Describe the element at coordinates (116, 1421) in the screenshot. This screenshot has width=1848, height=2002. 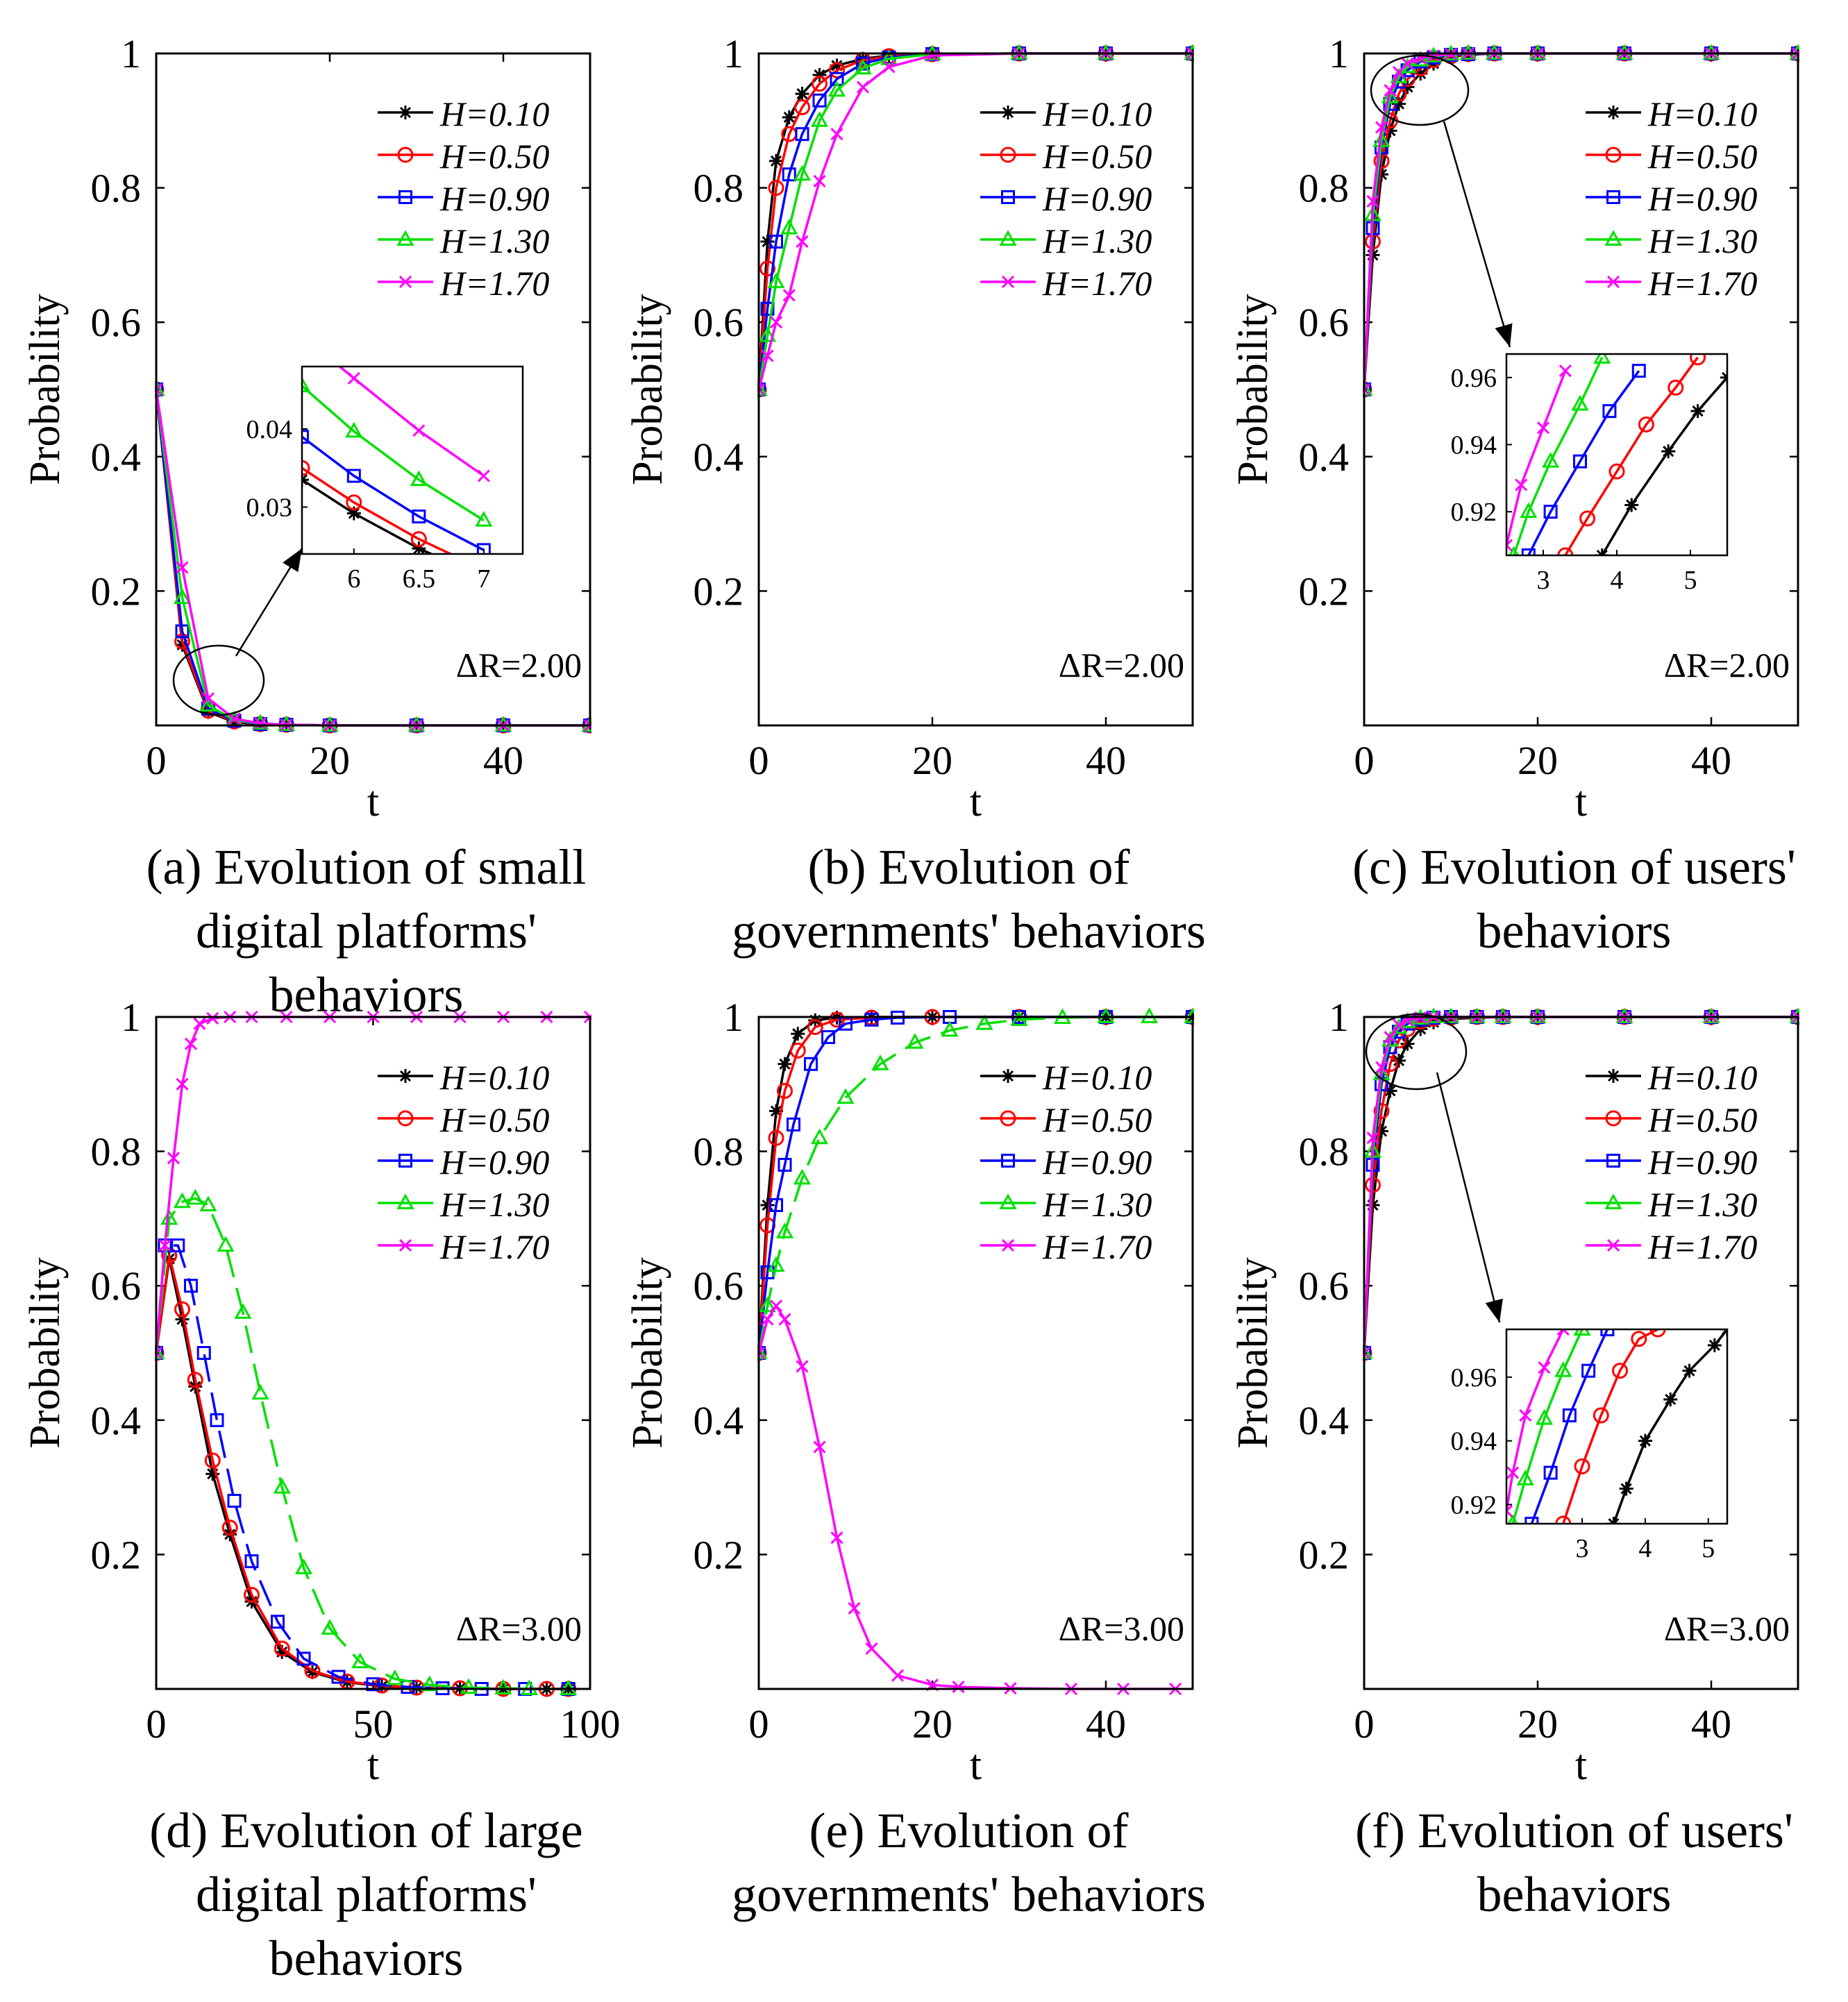
I see `y-tick-label-1: 0.4` at that location.